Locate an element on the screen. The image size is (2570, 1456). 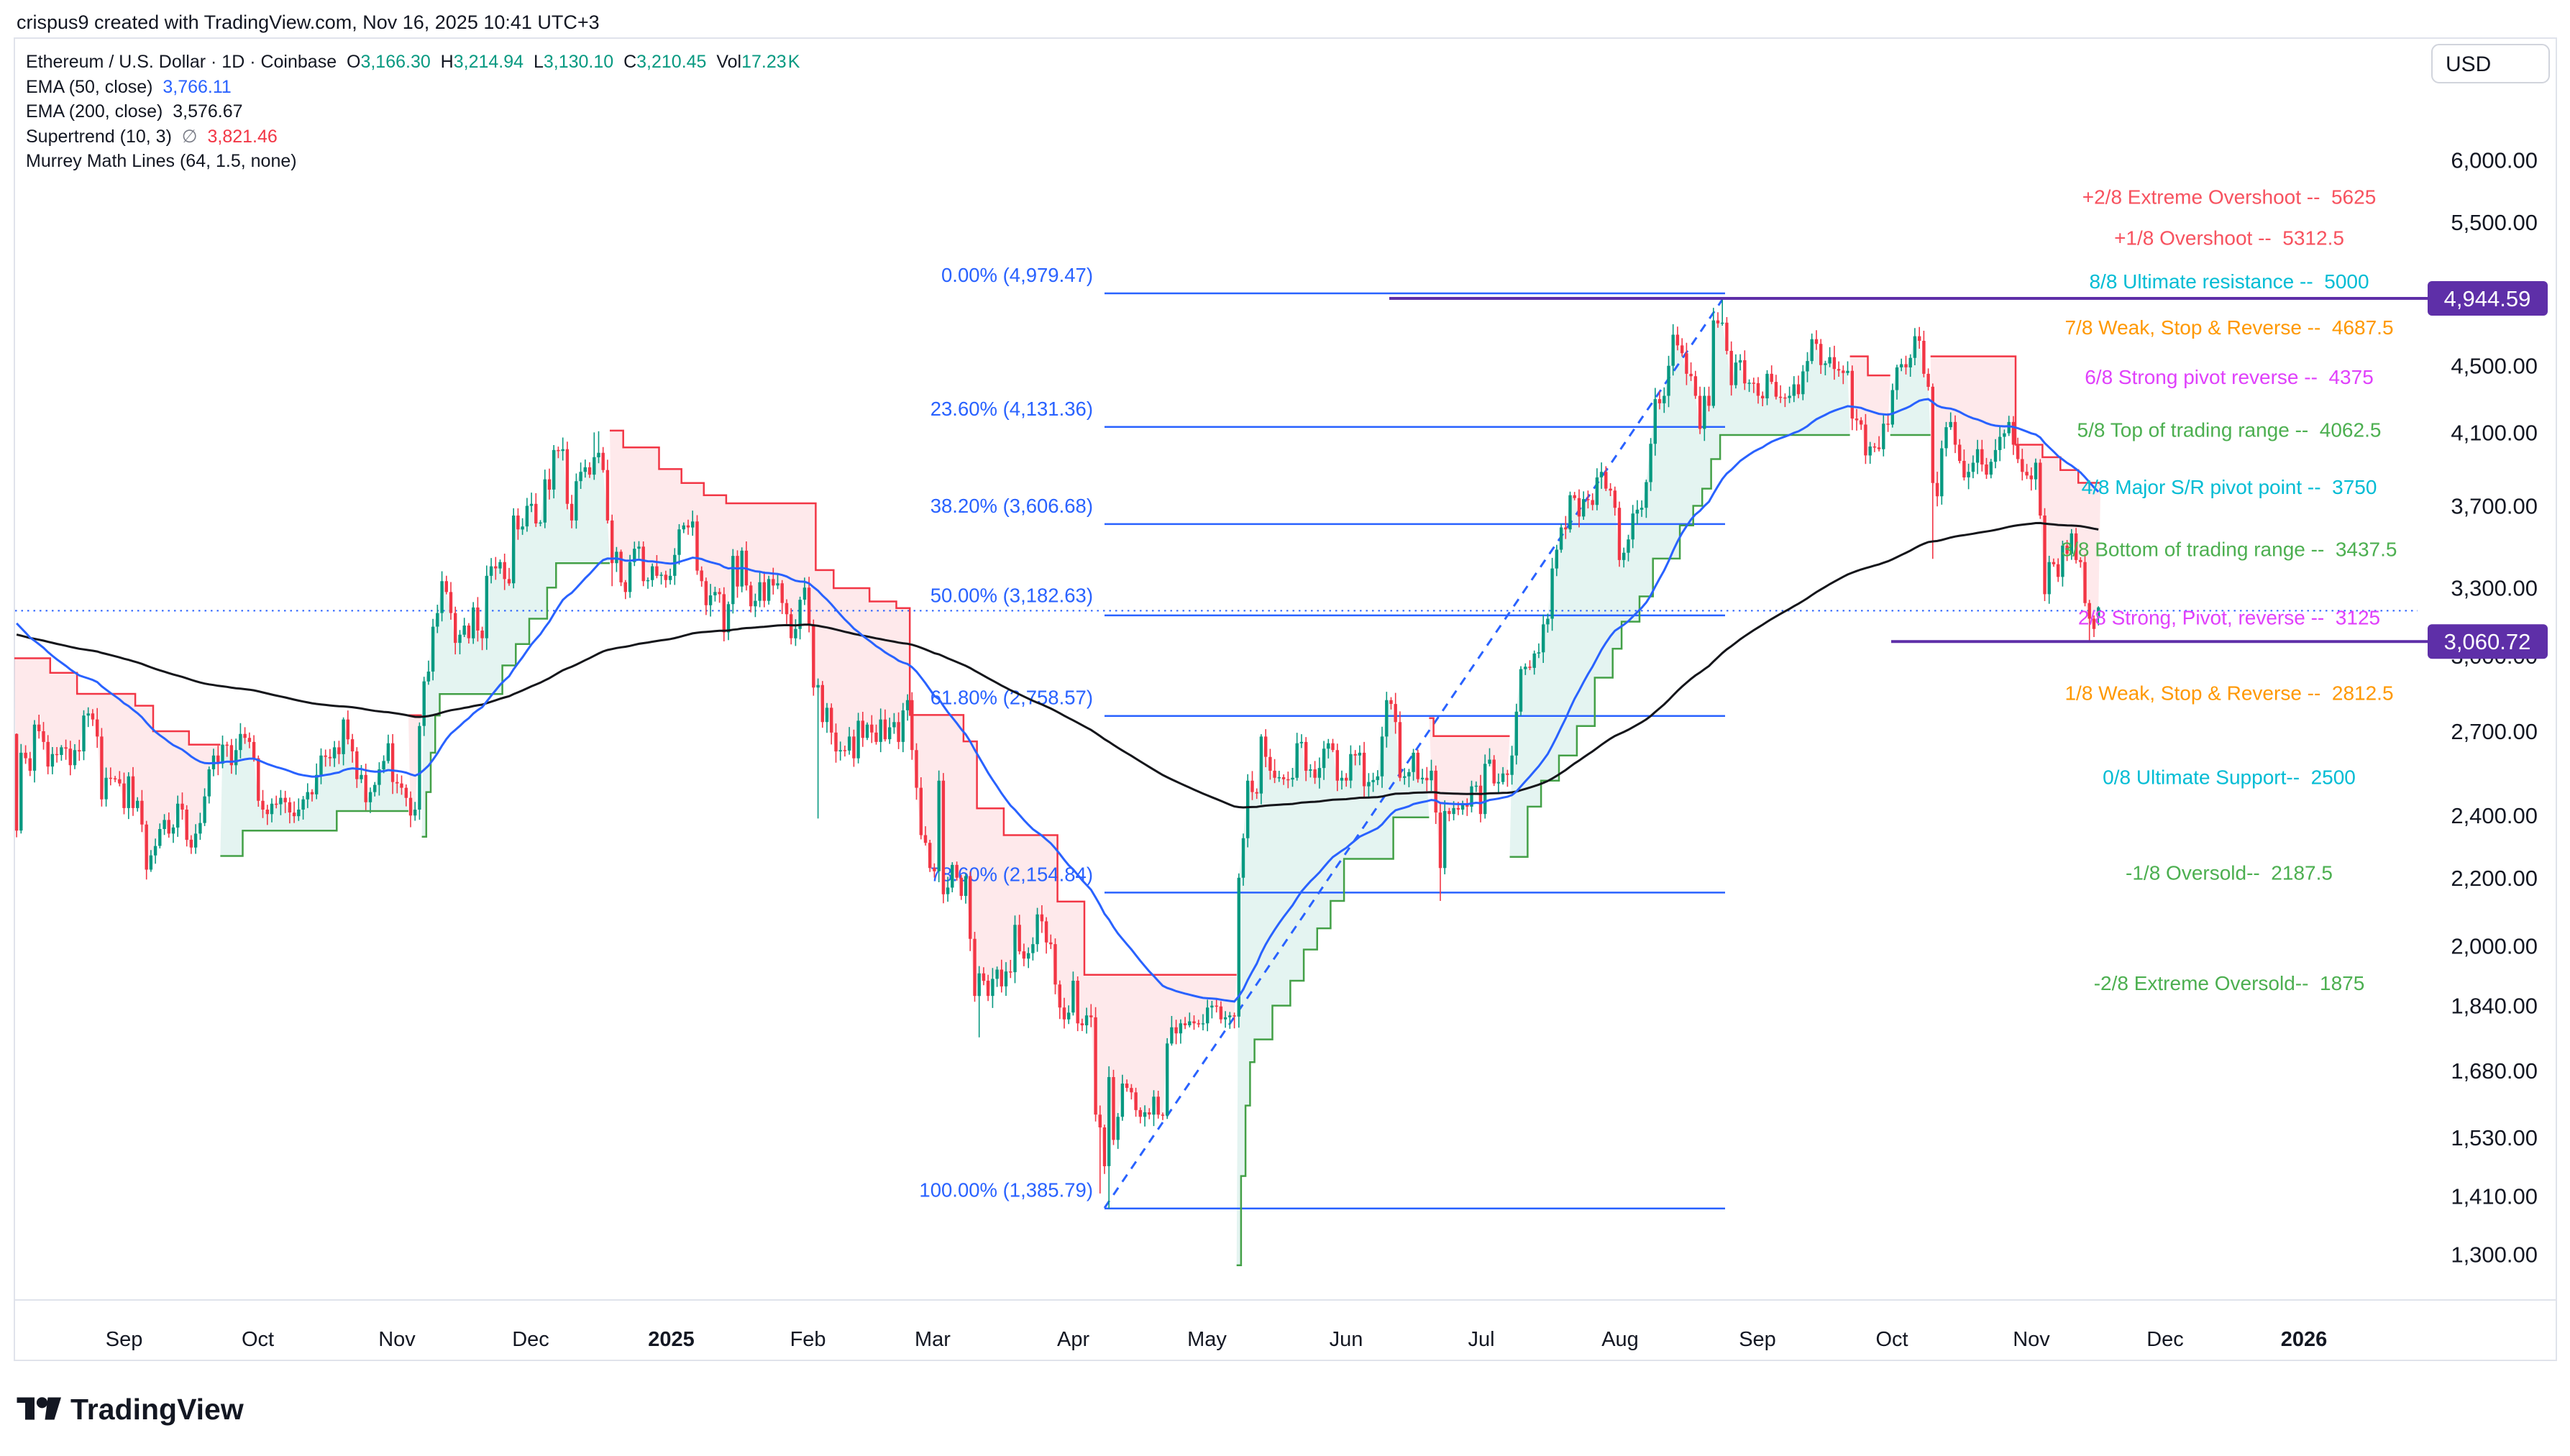
svg-text:3/8 Bottom of trading range --: 3/8 Bottom of trading range -- 3437.5 is located at coordinates (2229, 550).